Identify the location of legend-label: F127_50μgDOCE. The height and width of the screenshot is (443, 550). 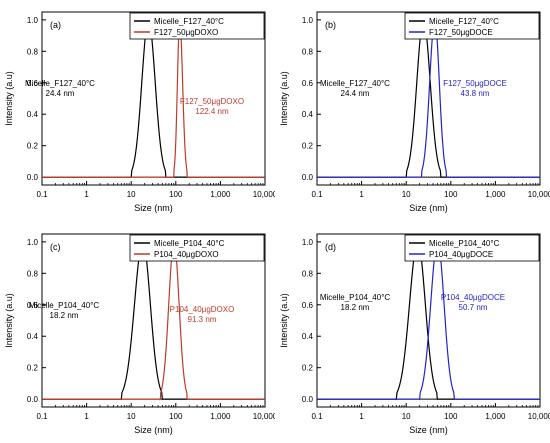
(461, 32).